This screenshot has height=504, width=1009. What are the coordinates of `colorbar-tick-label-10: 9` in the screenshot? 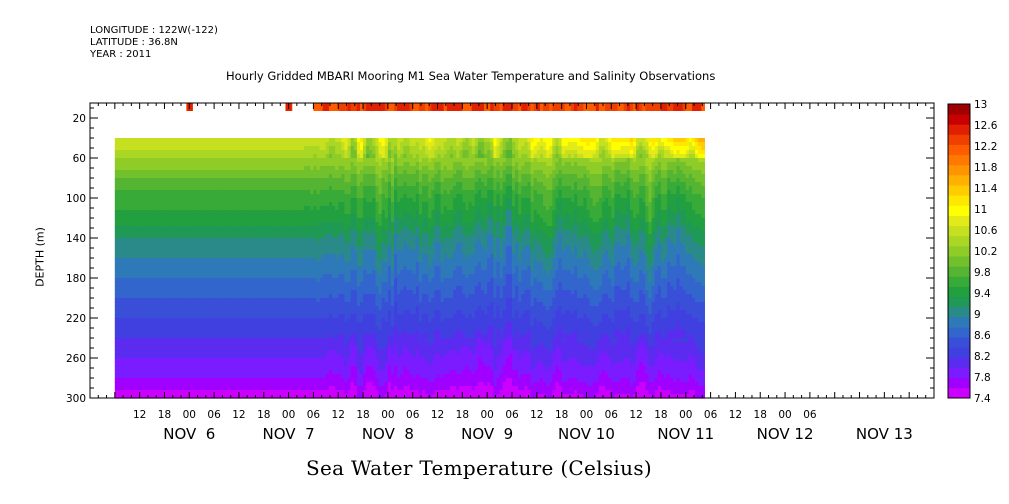 It's located at (977, 315).